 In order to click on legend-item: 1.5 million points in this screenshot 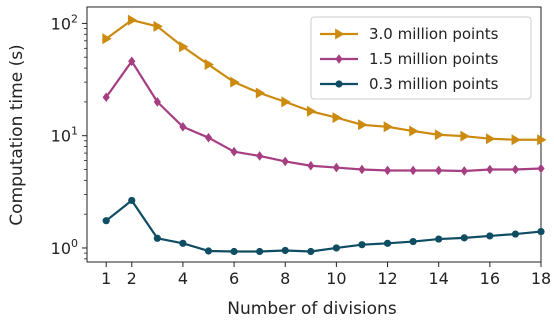, I will do `click(409, 59)`.